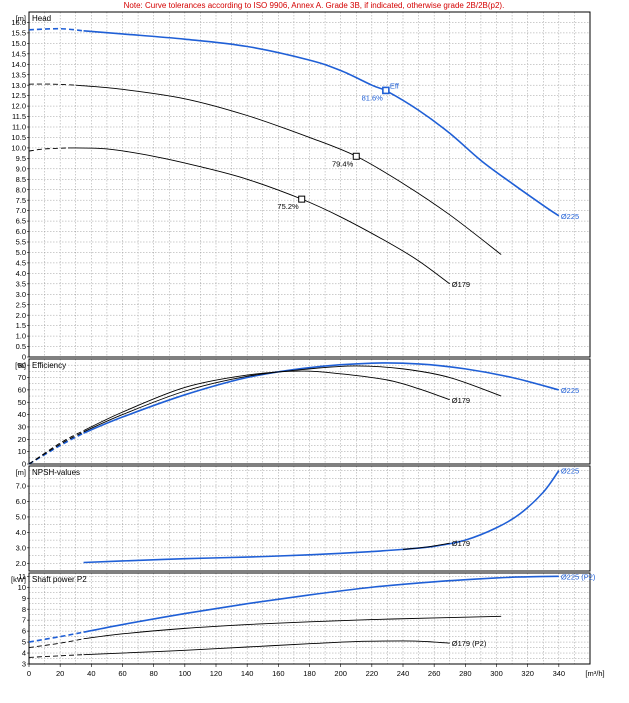 The image size is (629, 703). I want to click on y-tick-label: 4, so click(24, 653).